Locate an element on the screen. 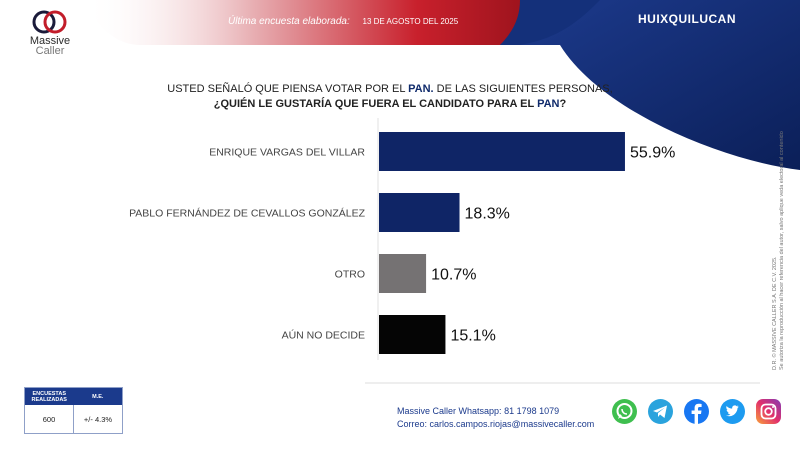 This screenshot has width=800, height=450. brand-name-line2: Caller is located at coordinates (50, 51).